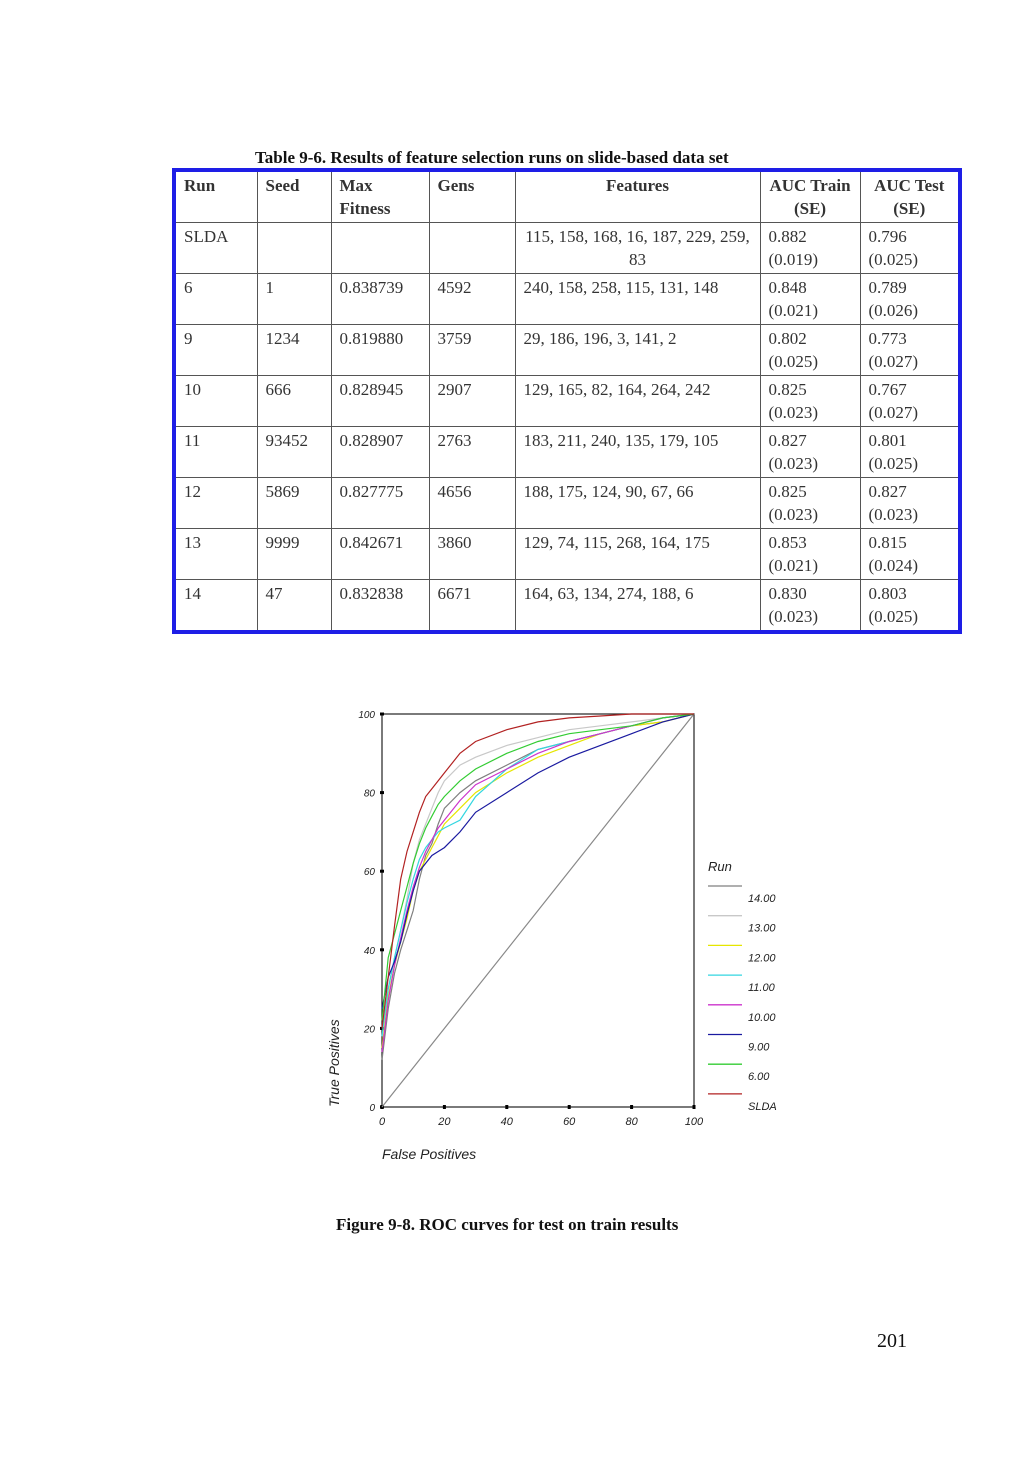  Describe the element at coordinates (380, 299) in the screenshot. I see `max-fitness-cell: 0.838739` at that location.